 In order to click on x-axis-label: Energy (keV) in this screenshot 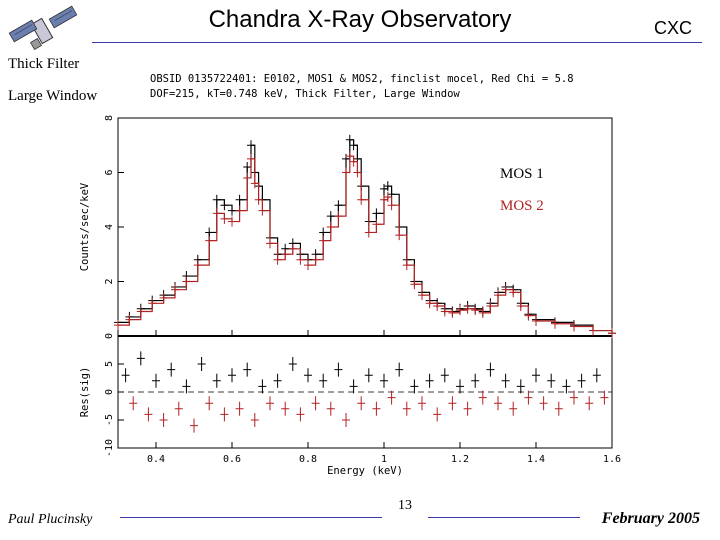, I will do `click(365, 471)`.